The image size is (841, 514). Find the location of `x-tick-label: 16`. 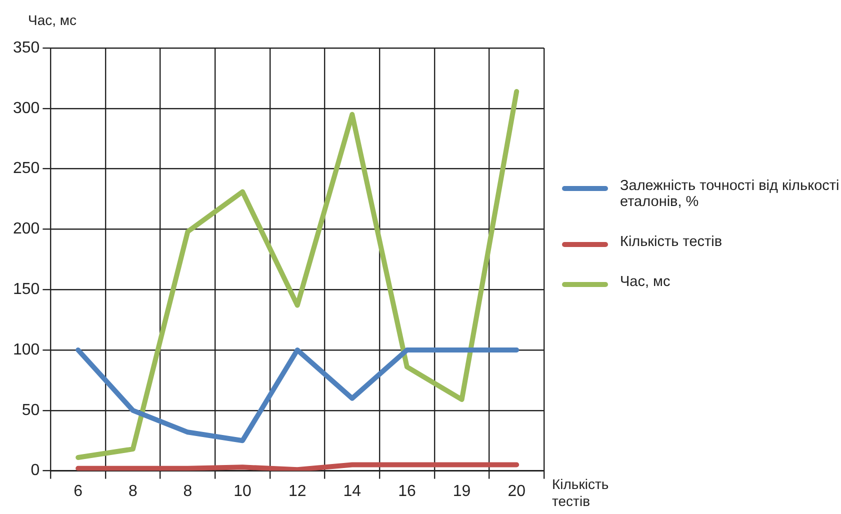

x-tick-label: 16 is located at coordinates (407, 491).